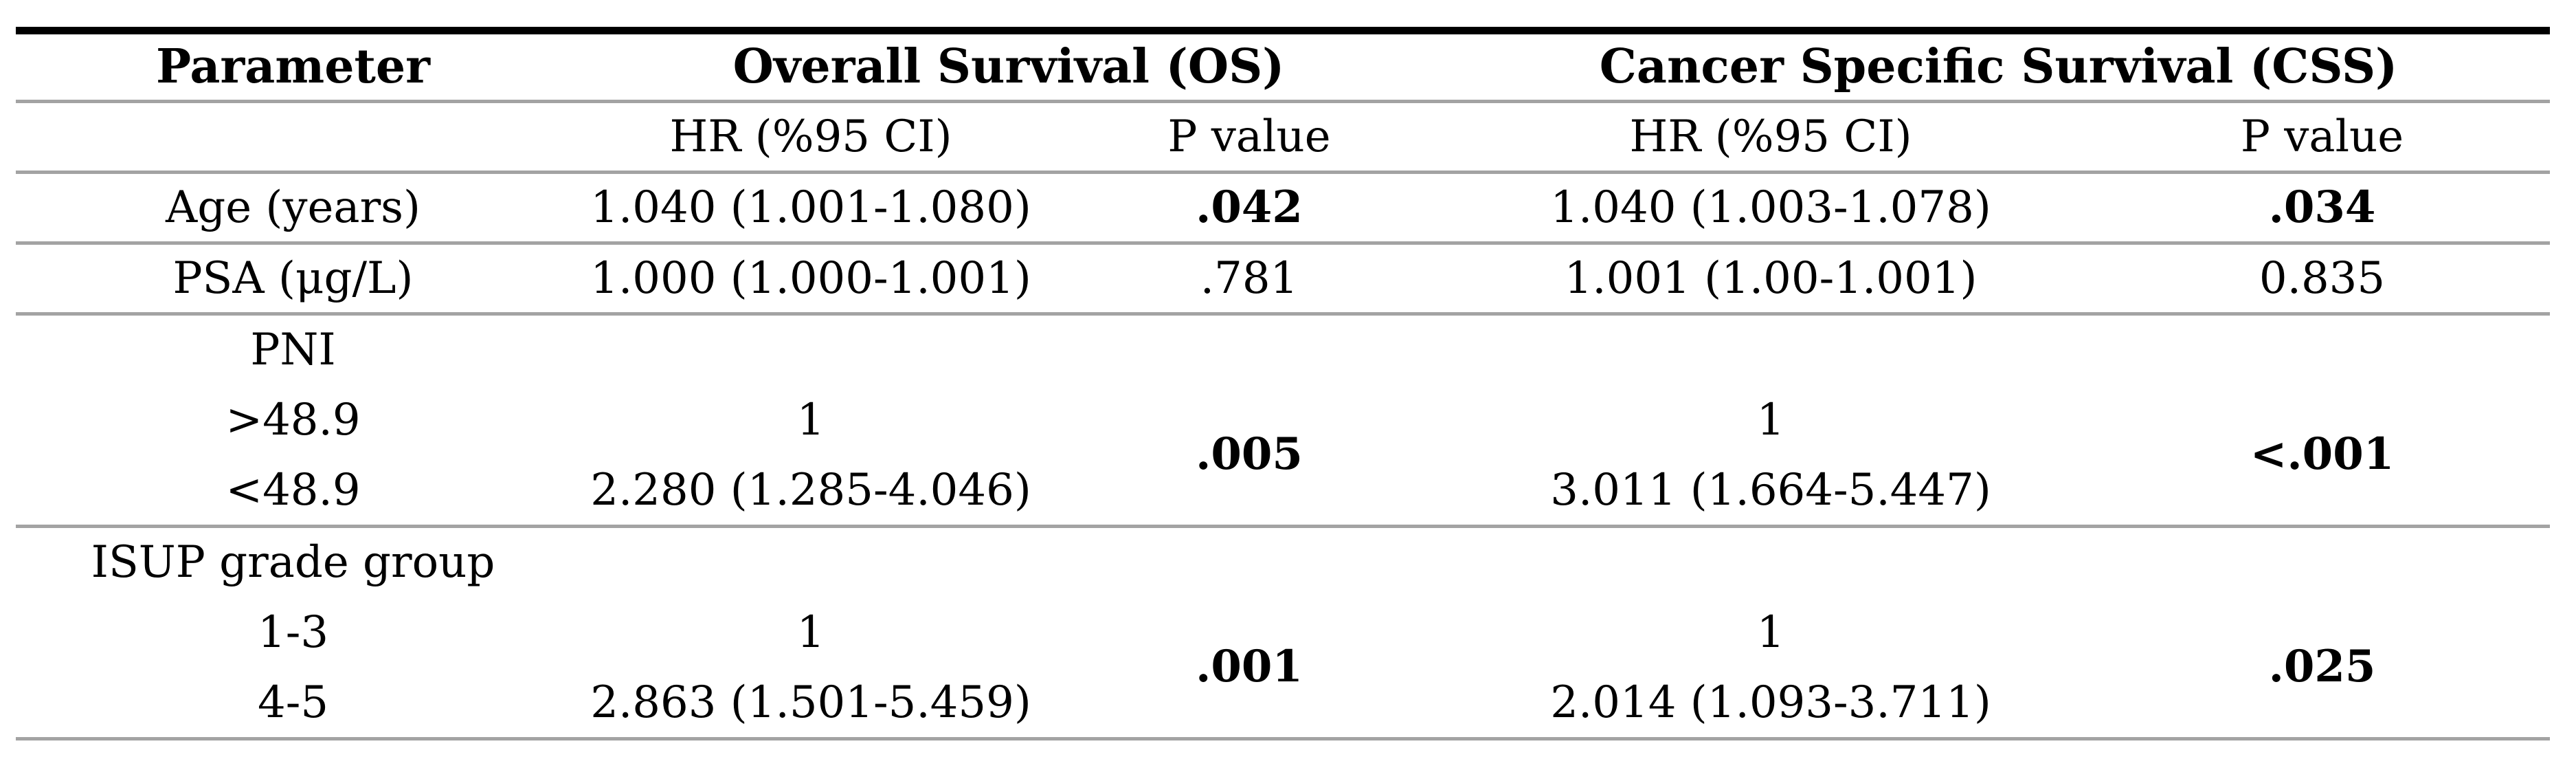 The width and height of the screenshot is (2576, 779). What do you see at coordinates (2322, 278) in the screenshot?
I see `psa-css-pvalue: 0.835` at bounding box center [2322, 278].